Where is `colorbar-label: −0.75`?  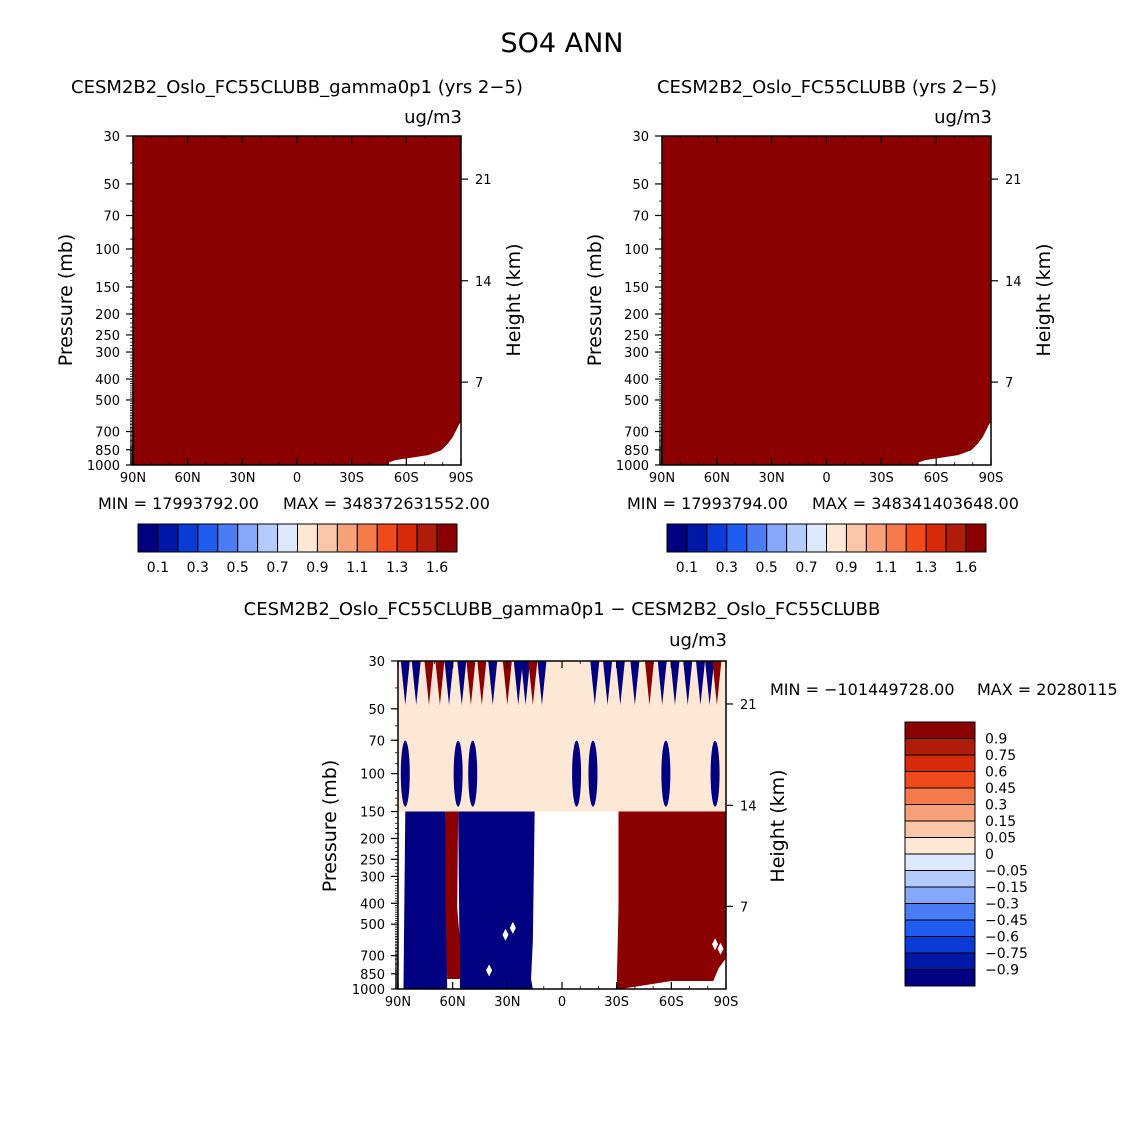
colorbar-label: −0.75 is located at coordinates (1006, 954).